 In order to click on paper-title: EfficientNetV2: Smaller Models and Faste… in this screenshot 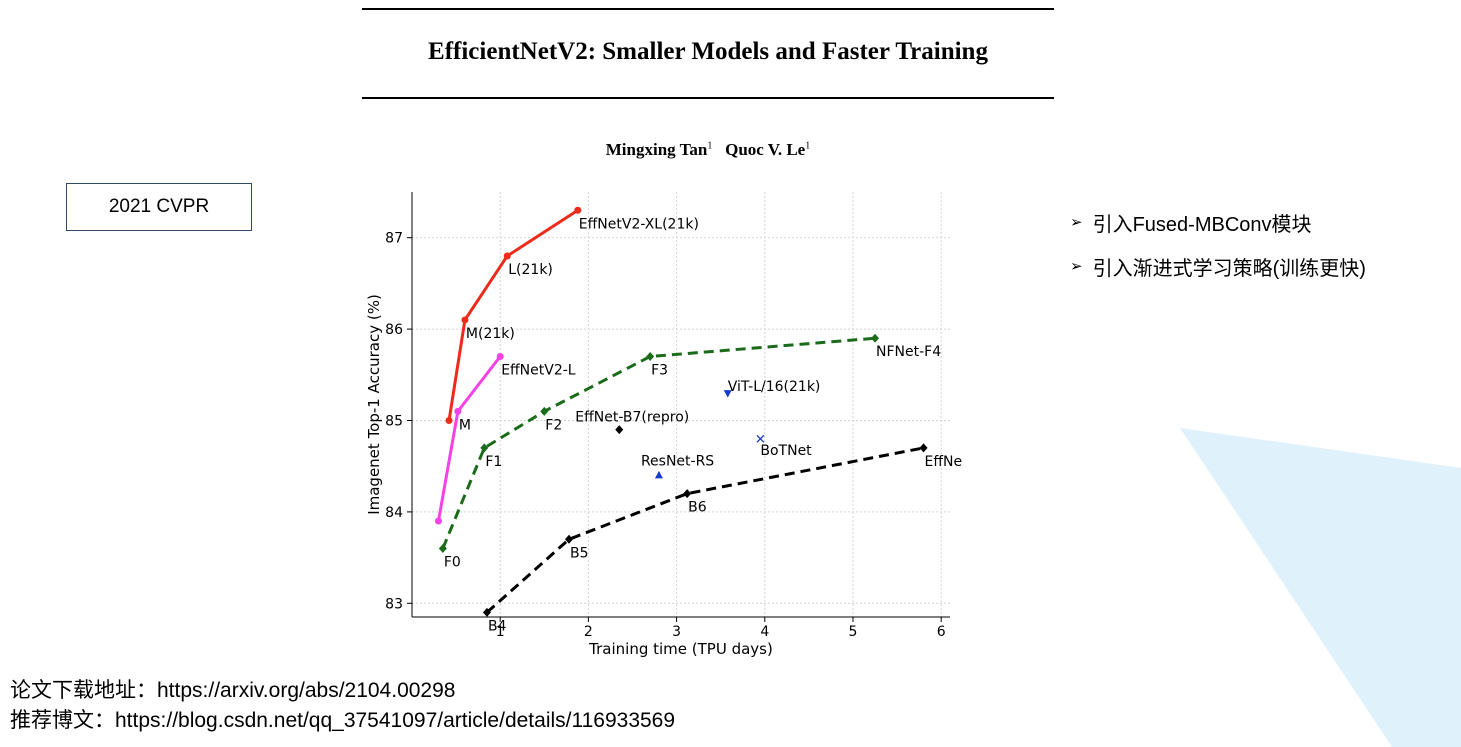, I will do `click(708, 51)`.